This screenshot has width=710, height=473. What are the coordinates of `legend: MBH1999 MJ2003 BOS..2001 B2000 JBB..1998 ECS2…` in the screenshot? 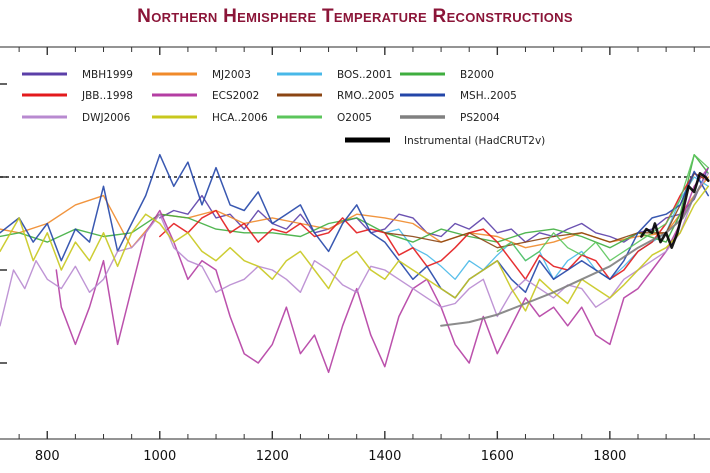 It's located at (283, 108).